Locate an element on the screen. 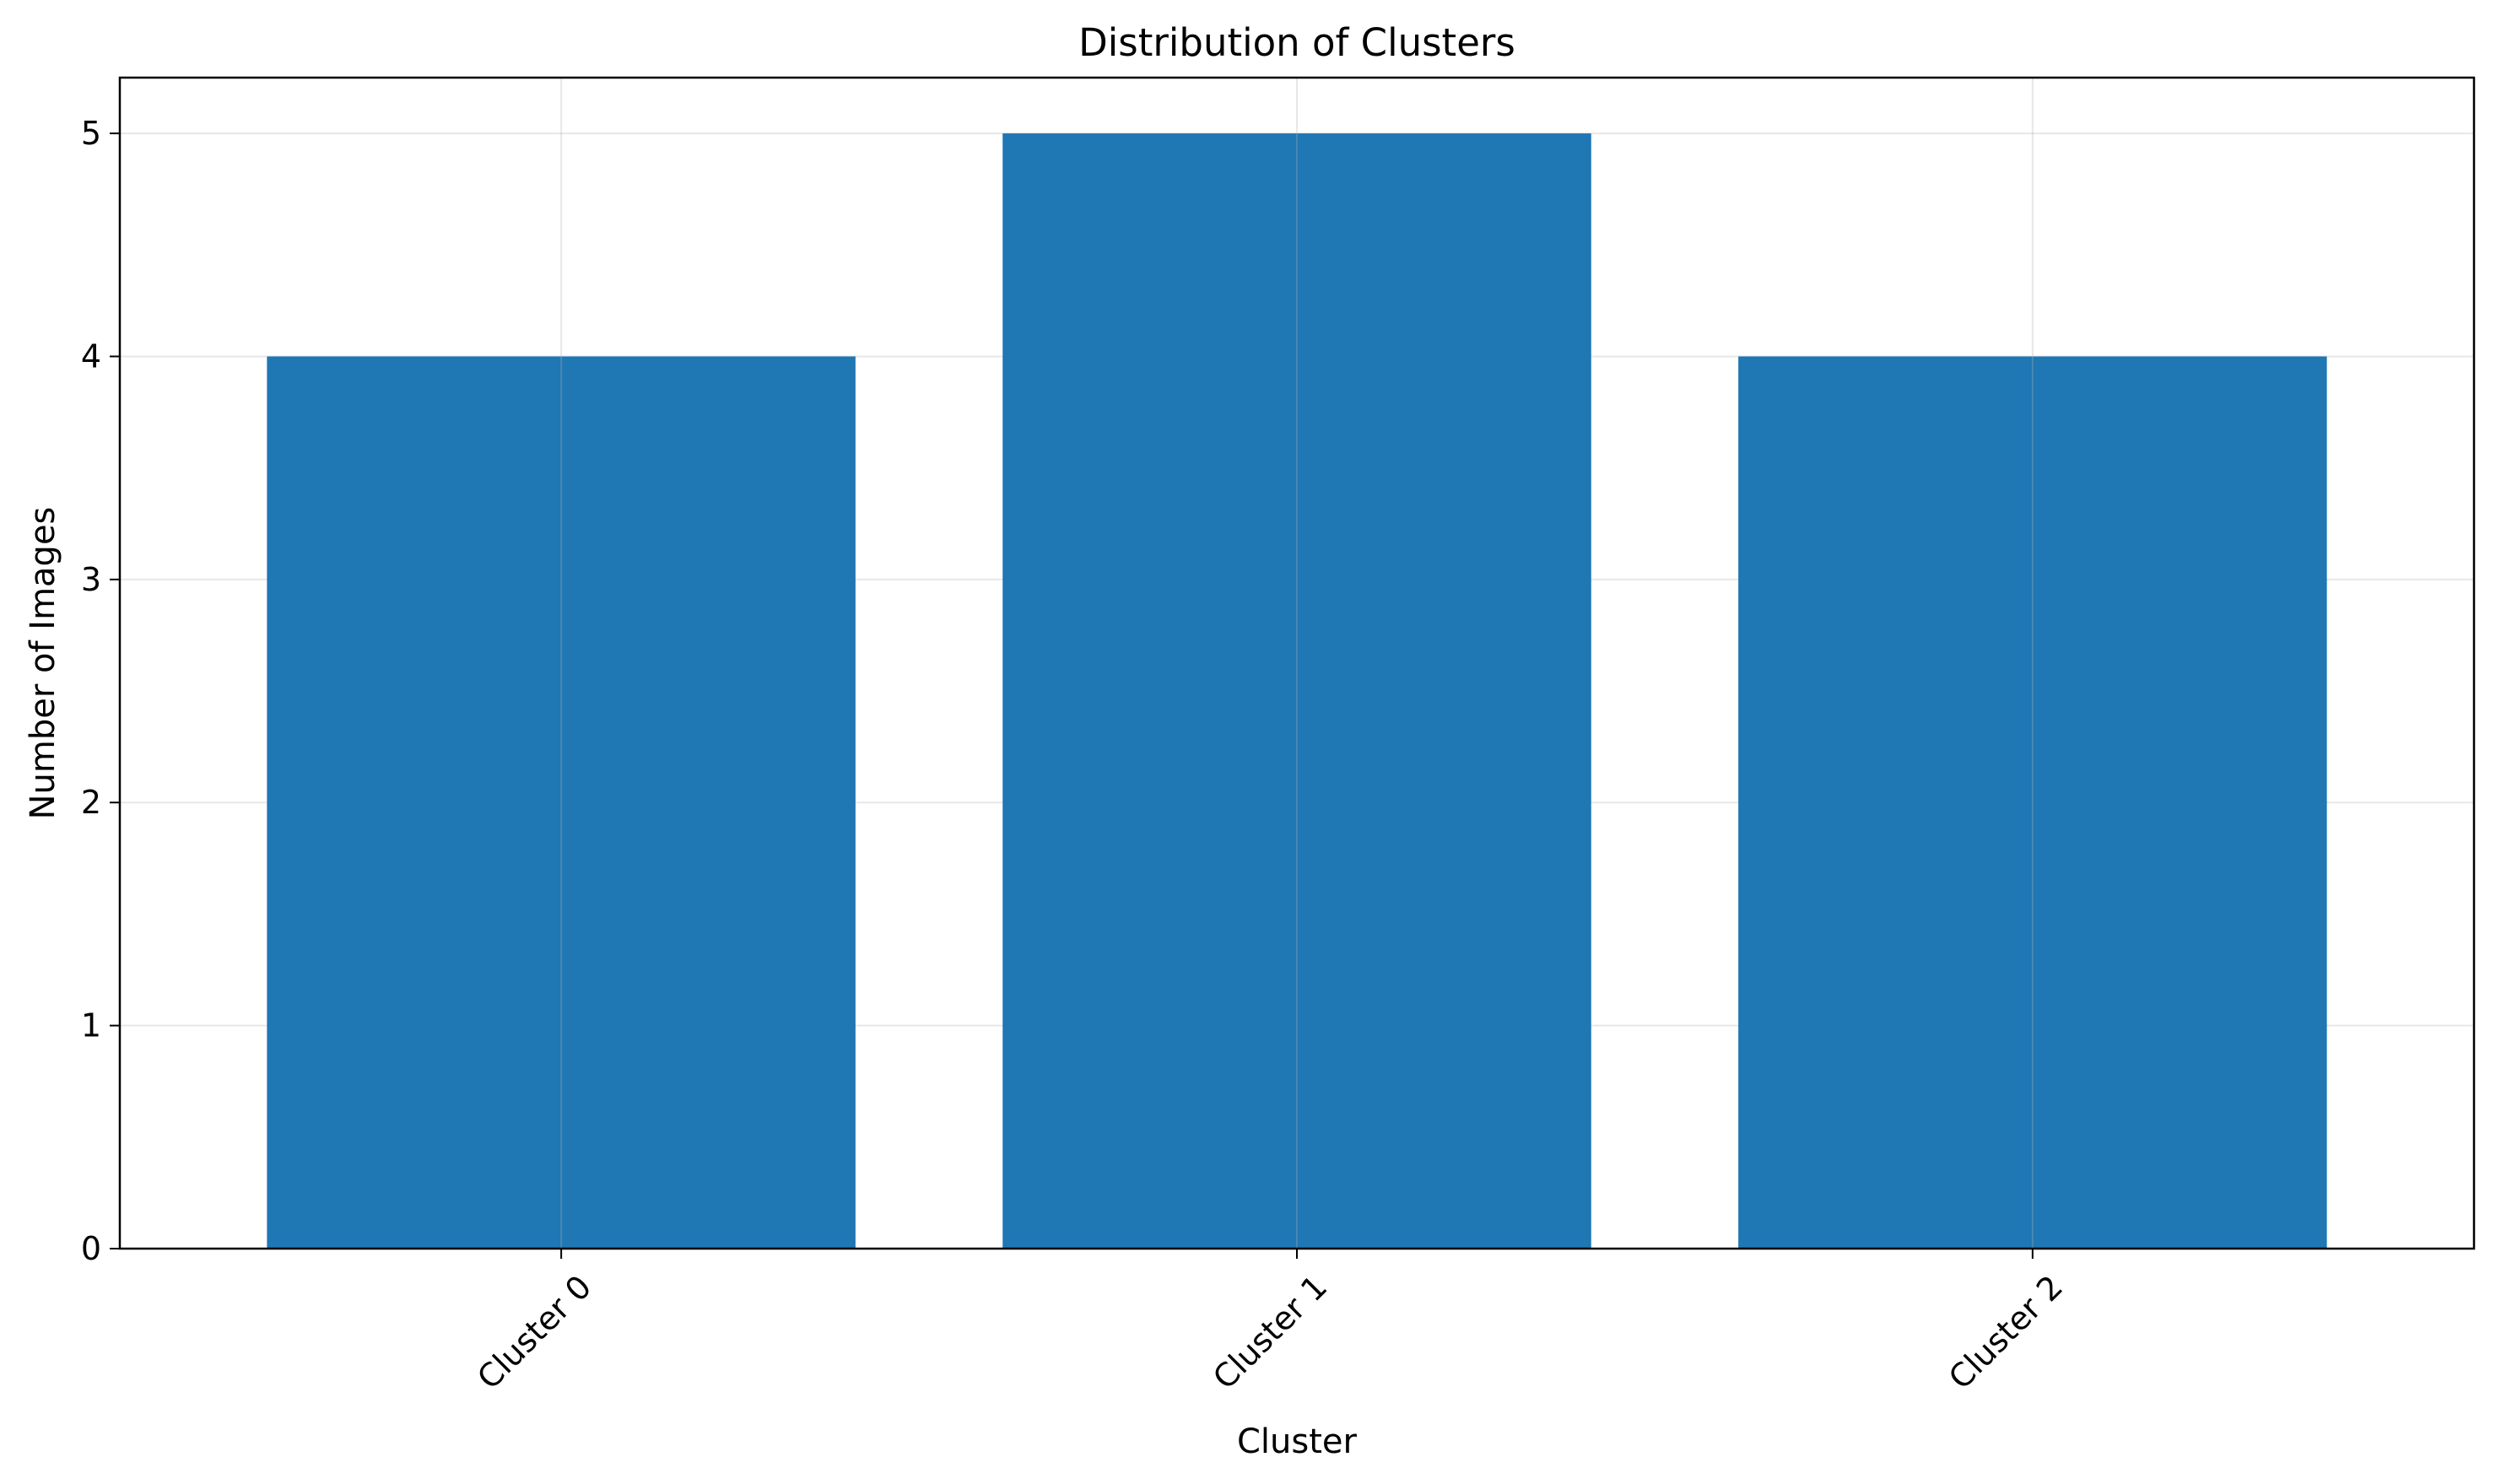 The image size is (2501, 1484). y-tick-label: 3 is located at coordinates (91, 579).